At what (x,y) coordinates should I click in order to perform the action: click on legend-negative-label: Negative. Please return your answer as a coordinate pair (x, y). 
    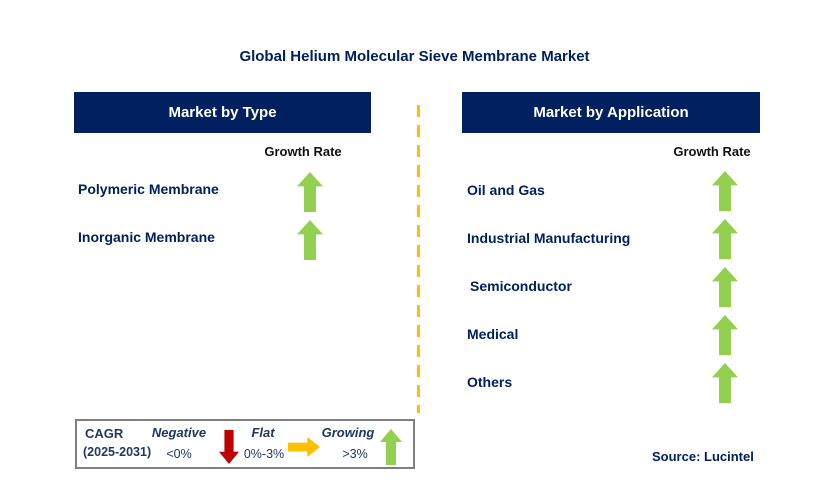
    Looking at the image, I should click on (179, 432).